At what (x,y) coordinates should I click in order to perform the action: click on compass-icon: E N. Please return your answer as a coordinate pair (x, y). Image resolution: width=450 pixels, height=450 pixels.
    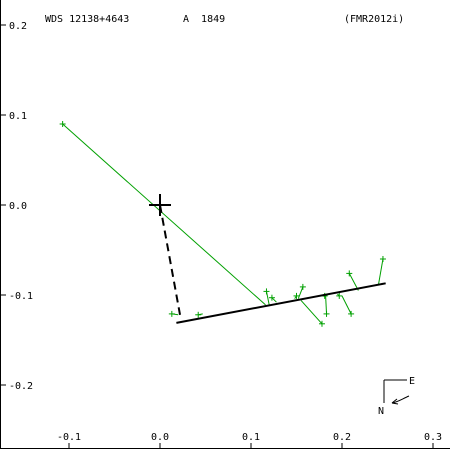
    Looking at the image, I should click on (396, 396).